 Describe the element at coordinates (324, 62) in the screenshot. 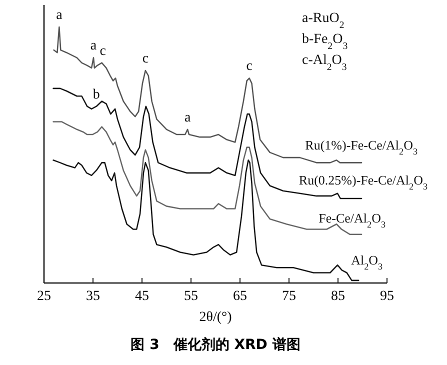

I see `annotation: c-Al$_{2}$O$_{3}$` at that location.